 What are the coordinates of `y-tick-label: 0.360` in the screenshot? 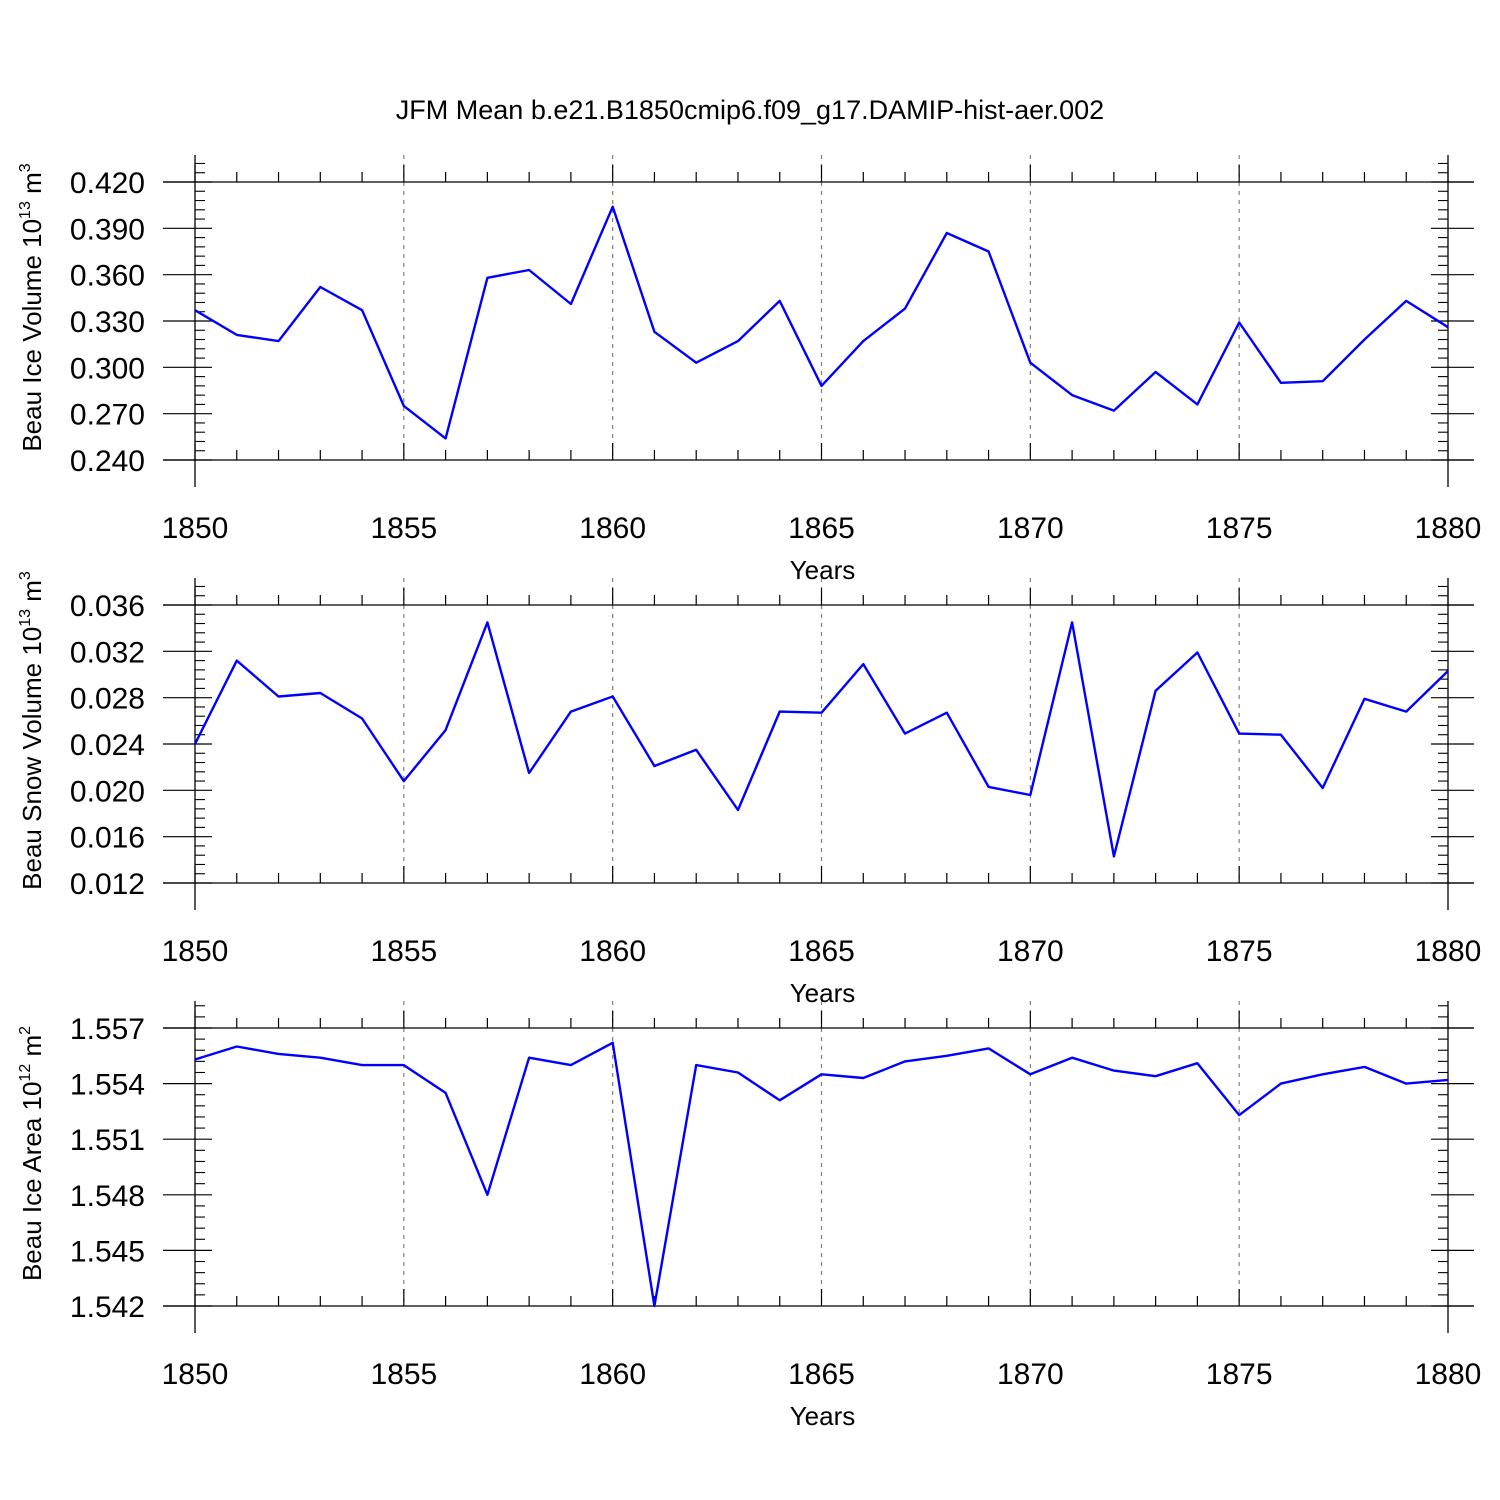 It's located at (107, 276).